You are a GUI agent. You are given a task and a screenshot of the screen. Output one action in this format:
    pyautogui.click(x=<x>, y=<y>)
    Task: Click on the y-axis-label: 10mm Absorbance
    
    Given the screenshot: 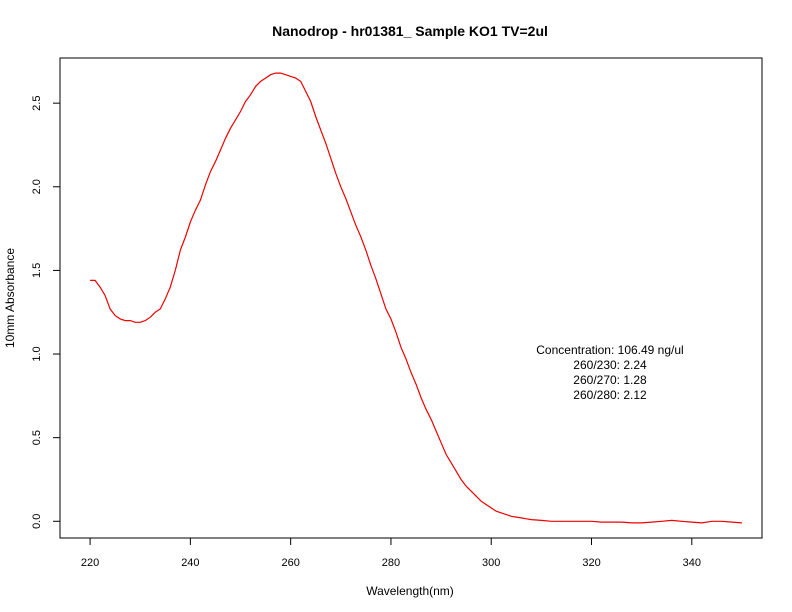 What is the action you would take?
    pyautogui.click(x=10, y=298)
    